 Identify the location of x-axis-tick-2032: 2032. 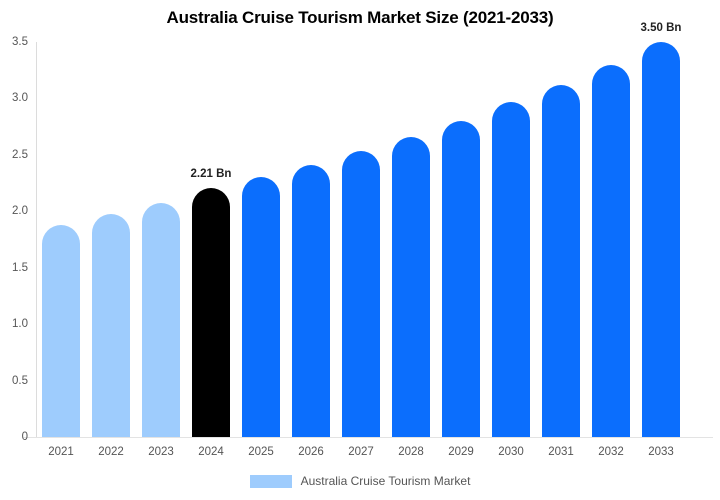
(611, 452).